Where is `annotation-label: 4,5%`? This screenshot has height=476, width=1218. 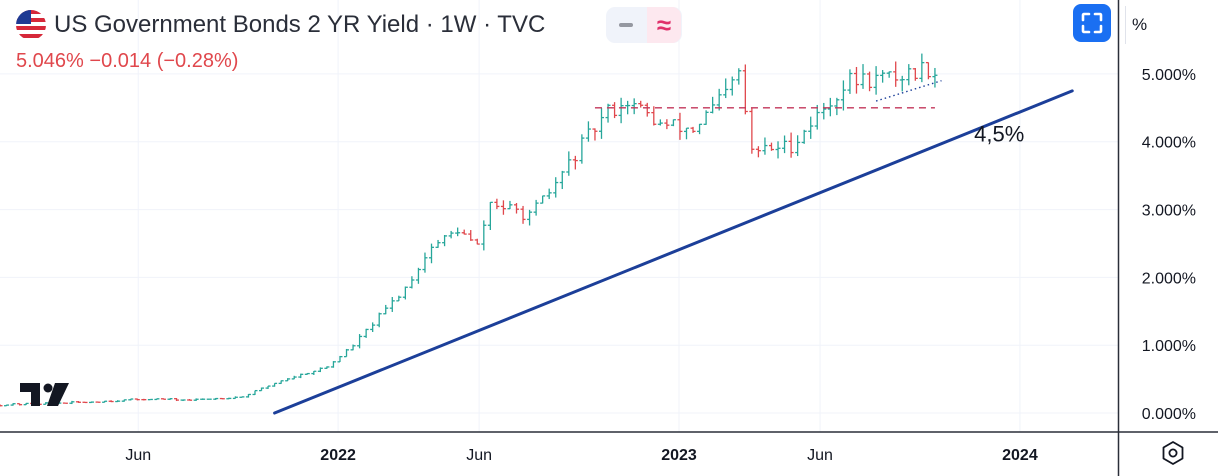 annotation-label: 4,5% is located at coordinates (999, 134).